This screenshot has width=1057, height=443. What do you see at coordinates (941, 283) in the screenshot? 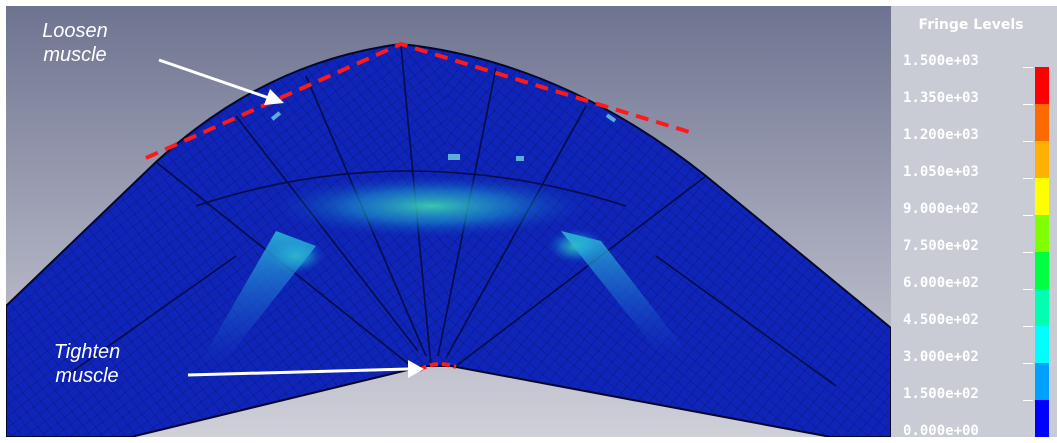
I see `fringe-level-label: 6.000e+02` at bounding box center [941, 283].